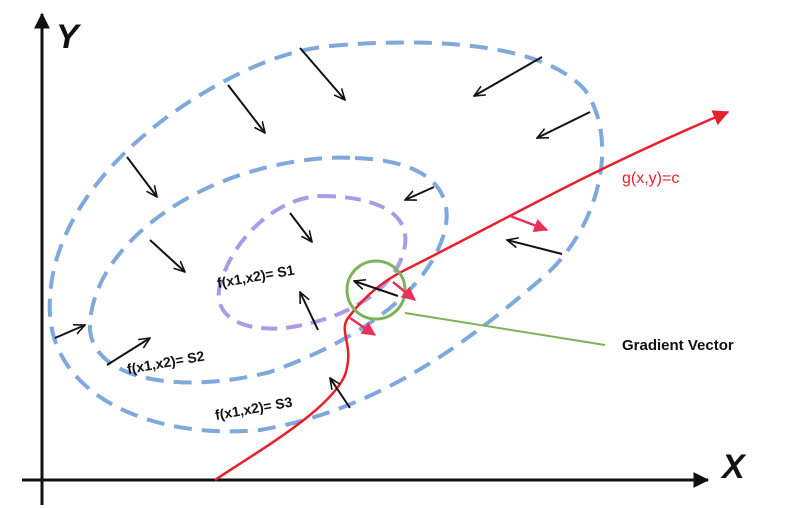 This screenshot has width=805, height=508. I want to click on constraint-label: g(x,y)=c, so click(650, 178).